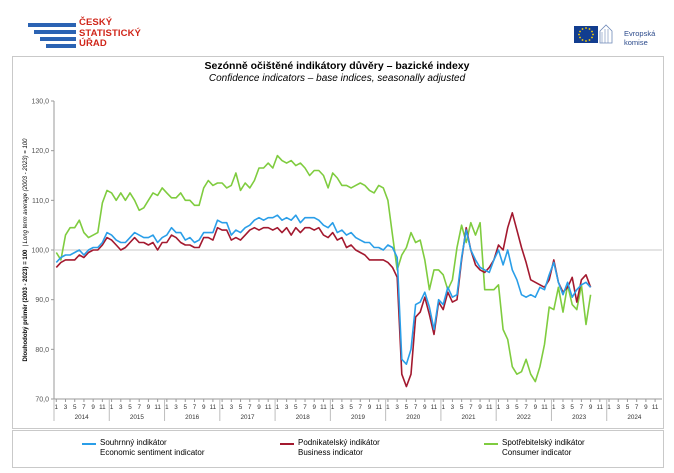 This screenshot has width=674, height=473. I want to click on y-tick-label: 90,0, so click(42, 300).